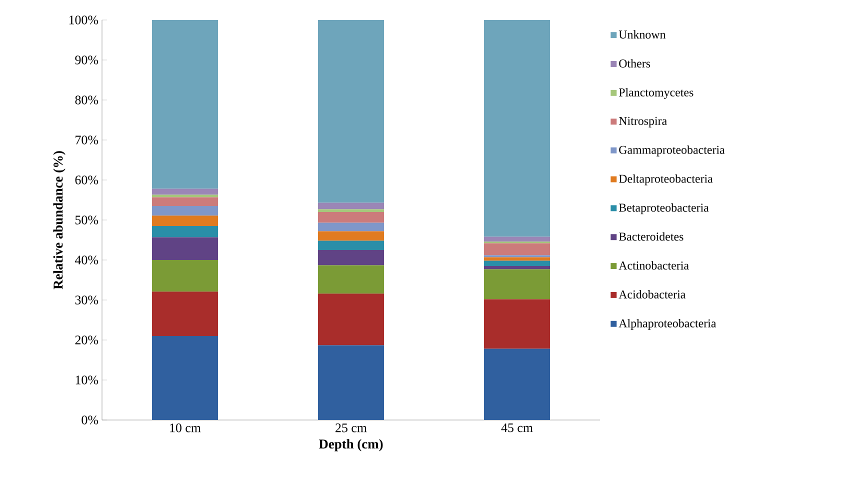  What do you see at coordinates (87, 380) in the screenshot?
I see `y-tick-label: 10%` at bounding box center [87, 380].